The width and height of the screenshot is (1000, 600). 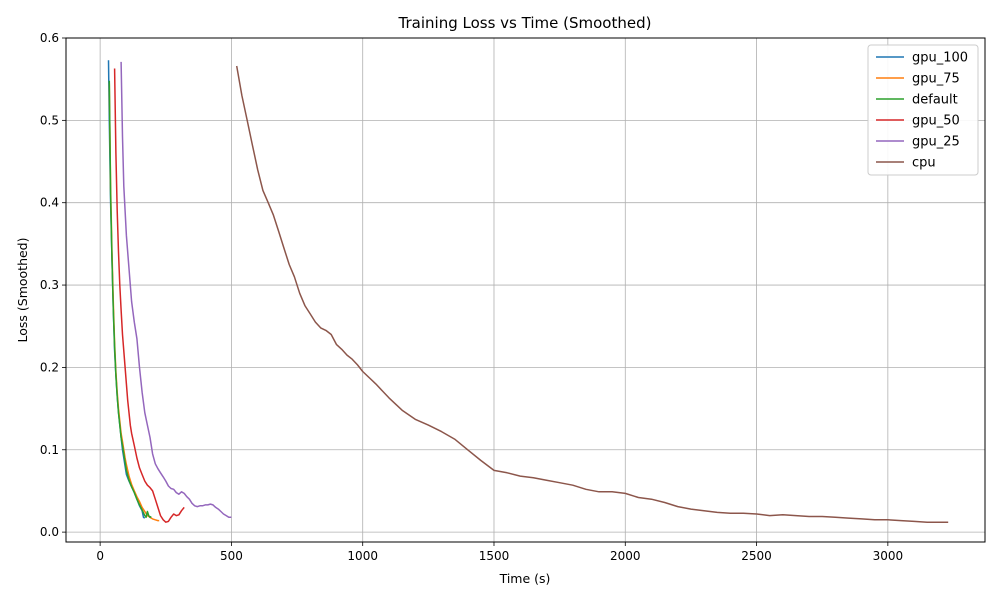 What do you see at coordinates (494, 556) in the screenshot?
I see `x-tick-label: 1500` at bounding box center [494, 556].